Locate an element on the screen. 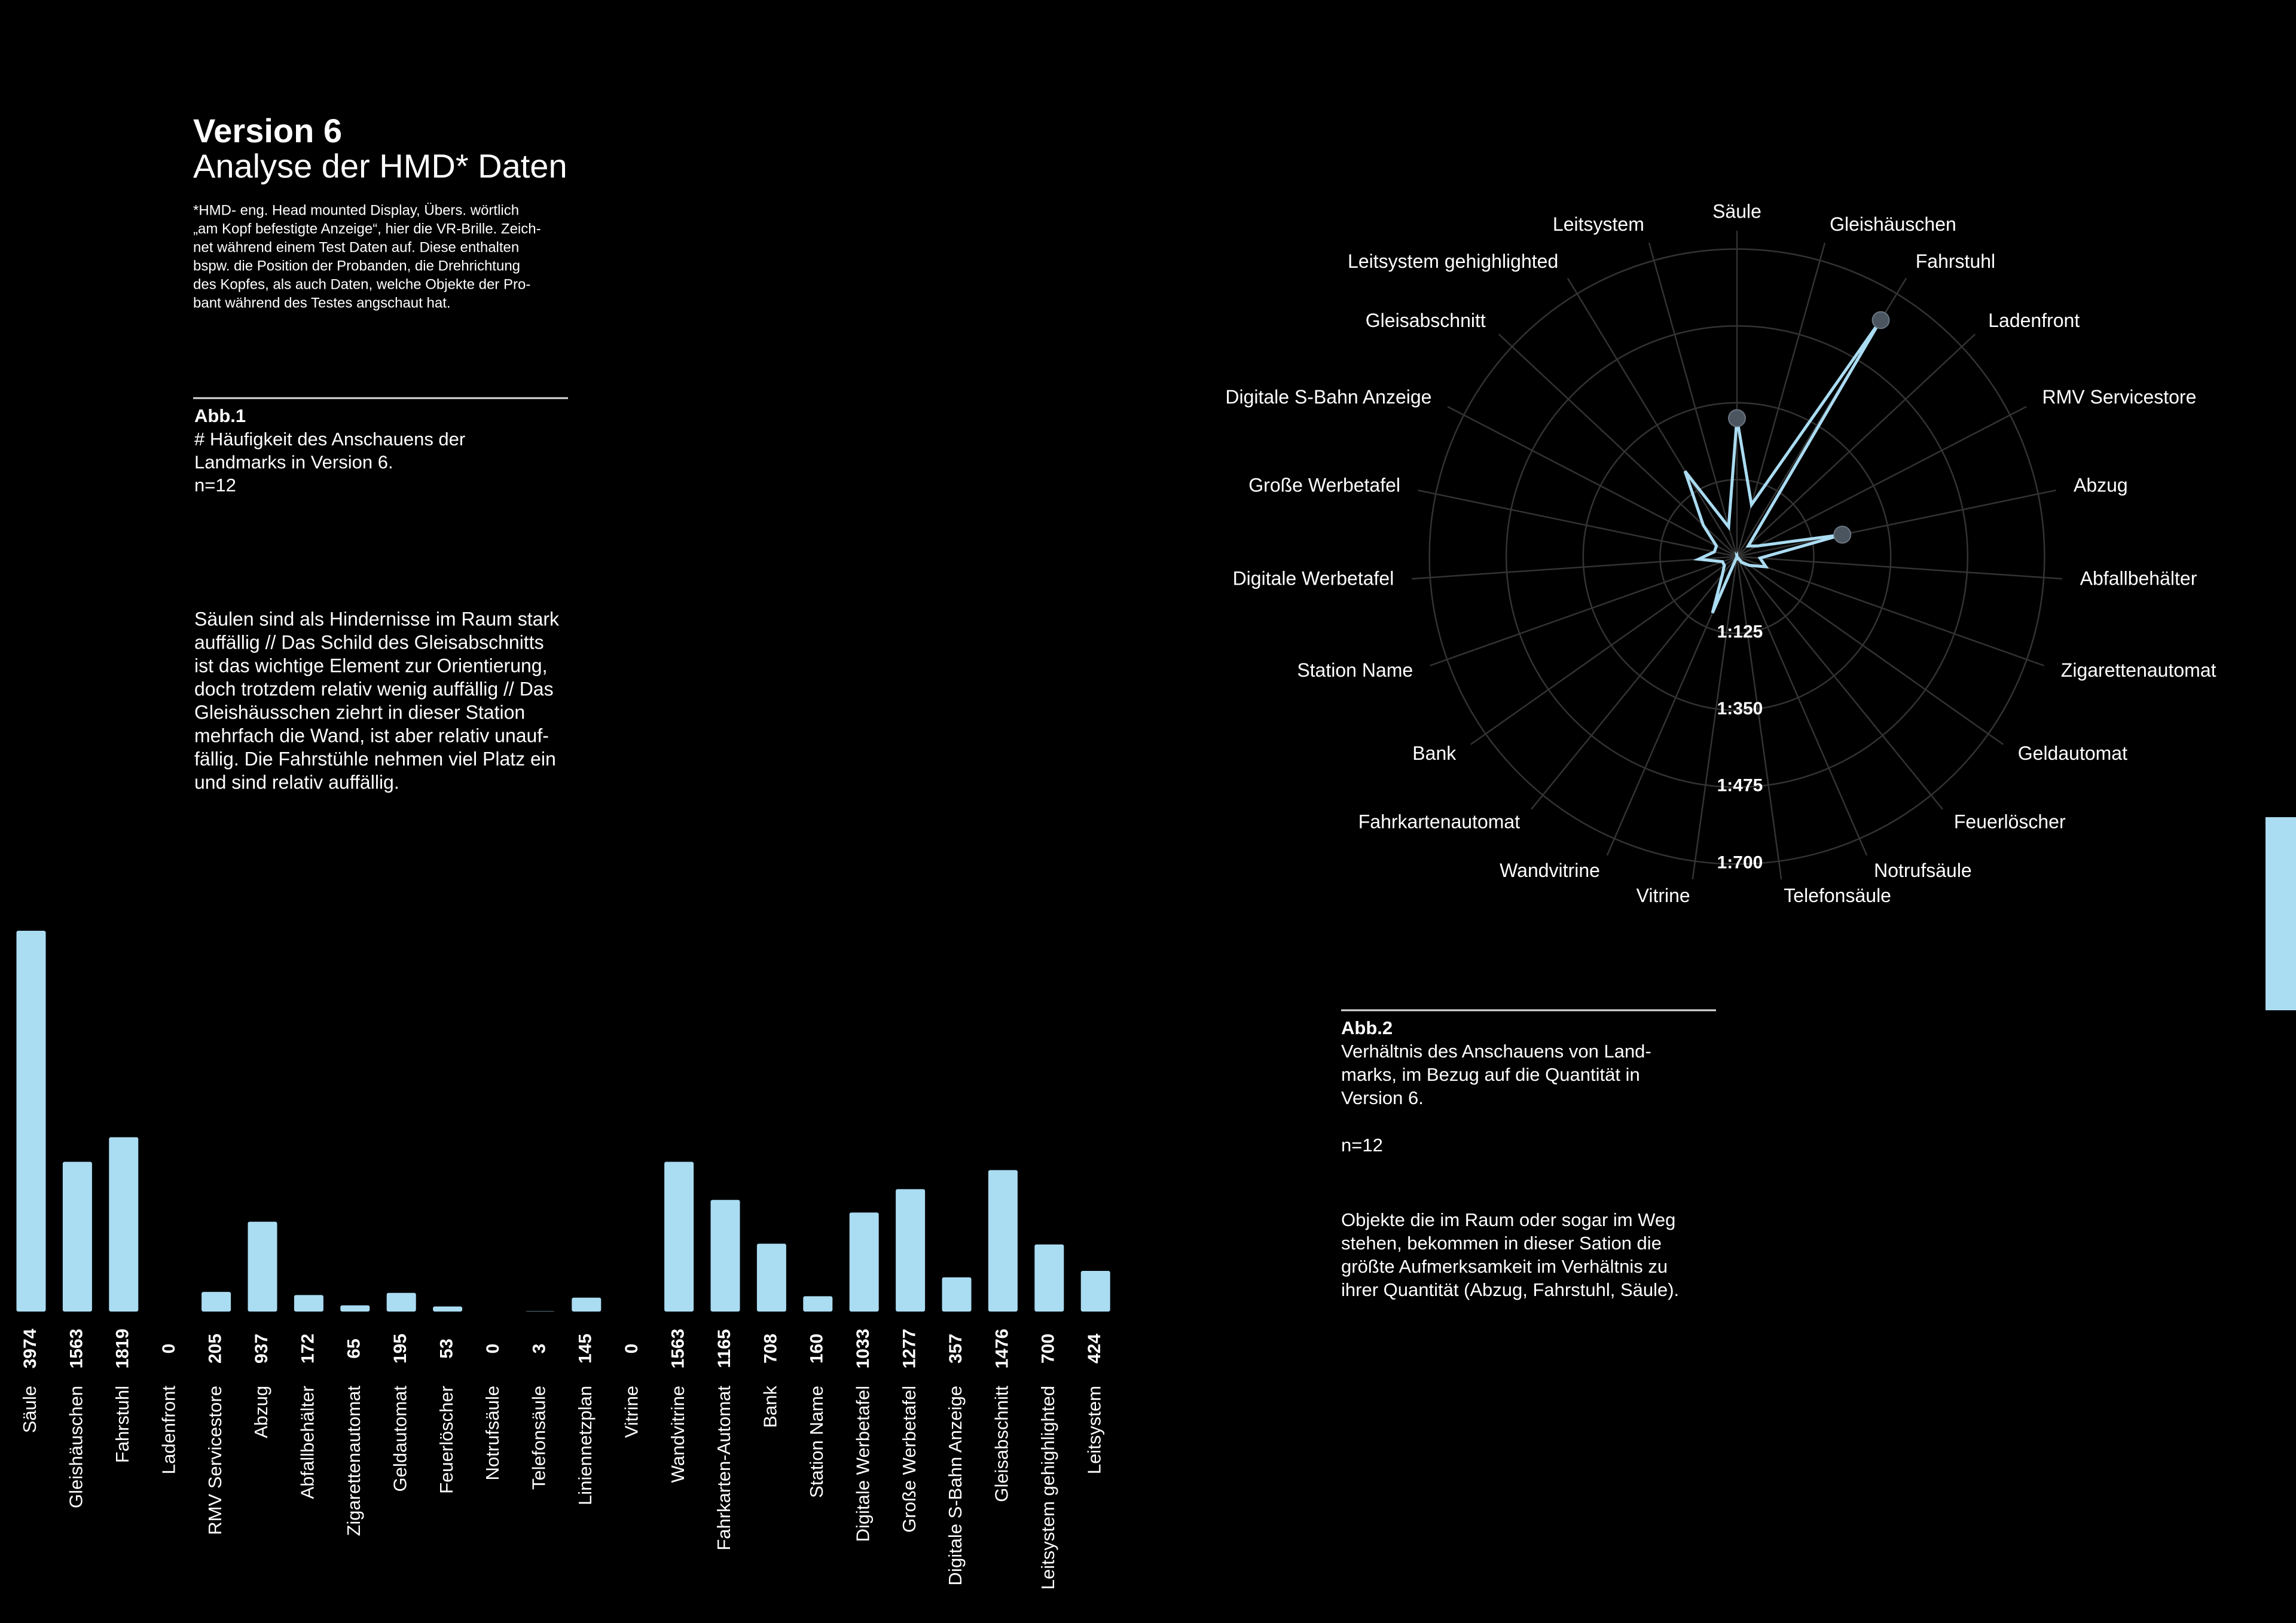 This screenshot has width=2296, height=1623. value-label: 1165 is located at coordinates (724, 1349).